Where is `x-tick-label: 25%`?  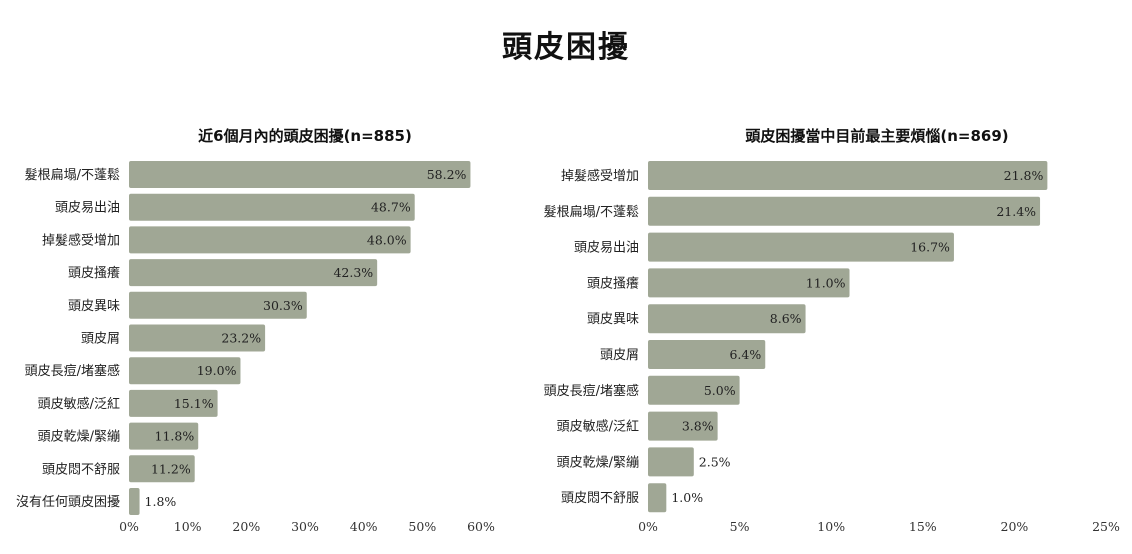
x-tick-label: 25% is located at coordinates (1106, 526).